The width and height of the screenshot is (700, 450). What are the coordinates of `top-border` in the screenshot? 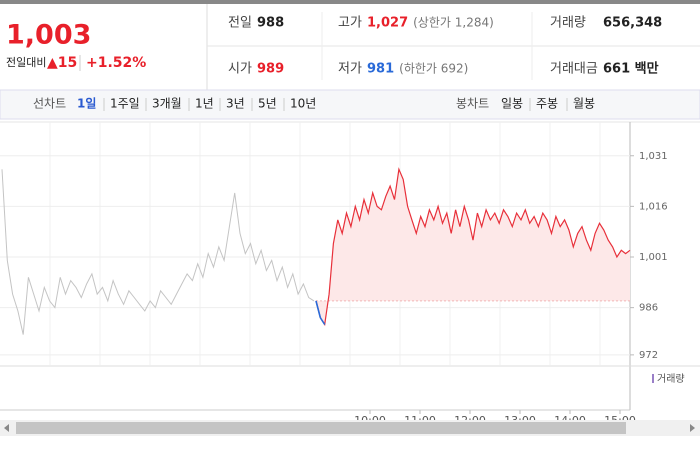 It's located at (350, 2).